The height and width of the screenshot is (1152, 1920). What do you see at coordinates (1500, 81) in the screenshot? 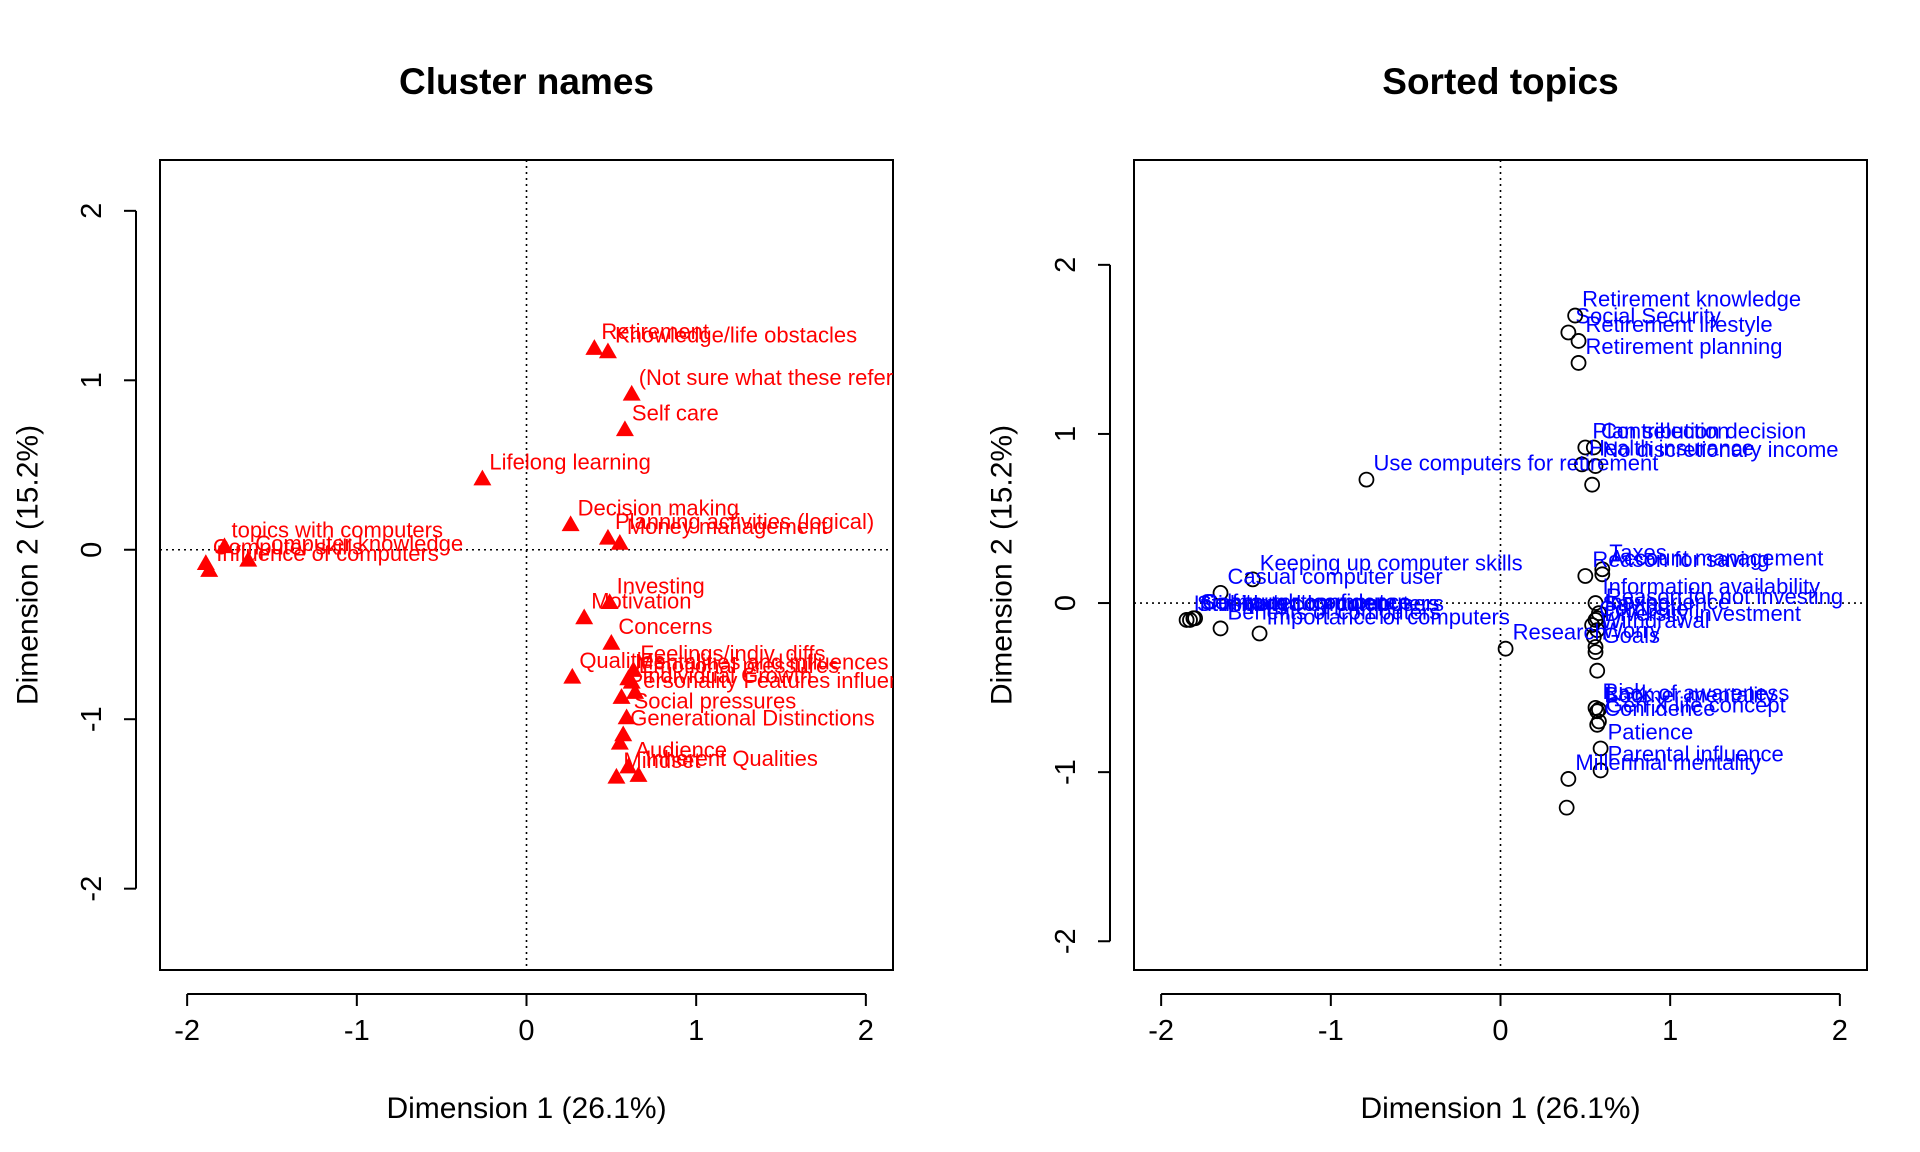
I see `chart-title: Sorted topics` at bounding box center [1500, 81].